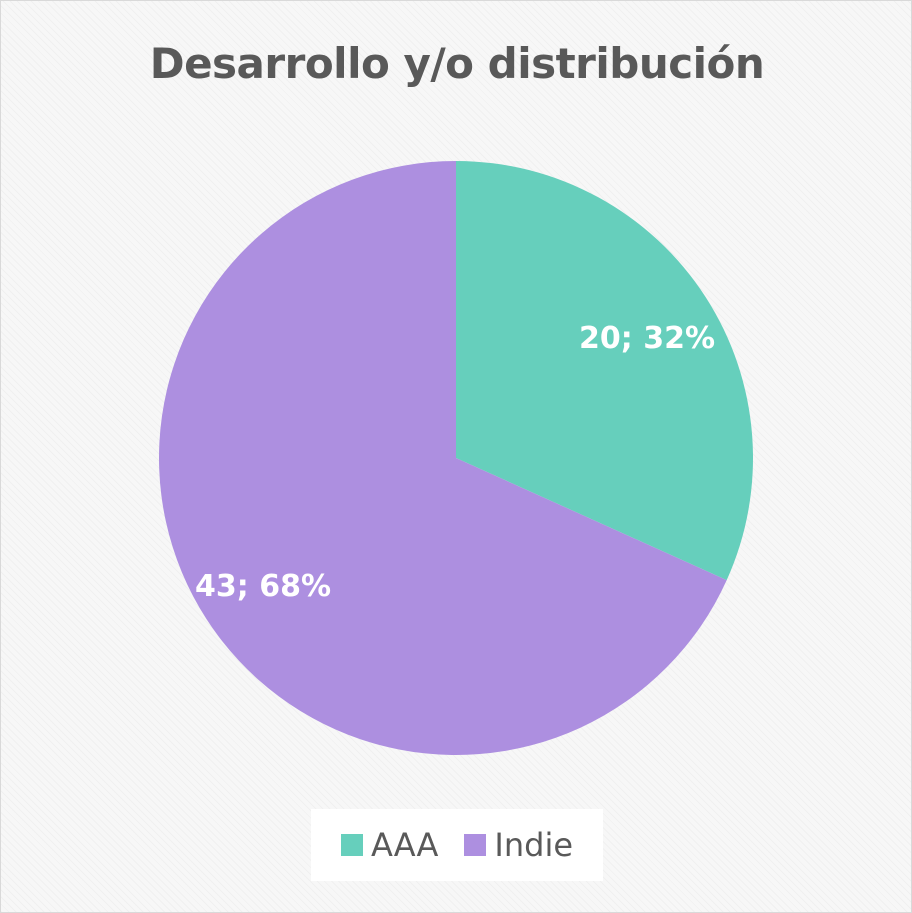  Describe the element at coordinates (404, 845) in the screenshot. I see `legend-label-aaa: AAA` at that location.